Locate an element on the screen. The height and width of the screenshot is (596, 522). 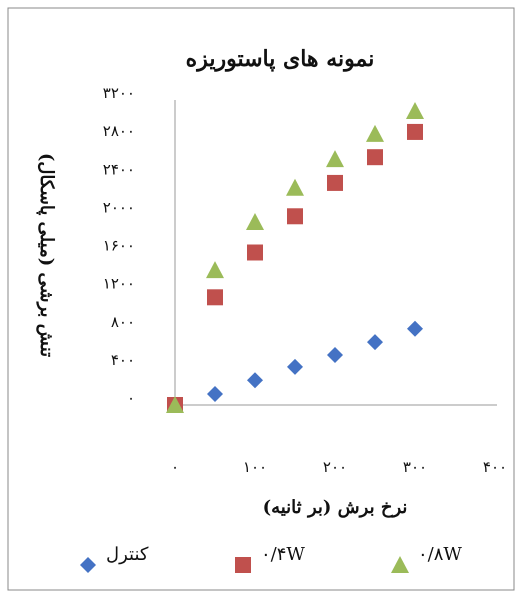
x-tick-label: ۲۰۰ is located at coordinates (335, 467).